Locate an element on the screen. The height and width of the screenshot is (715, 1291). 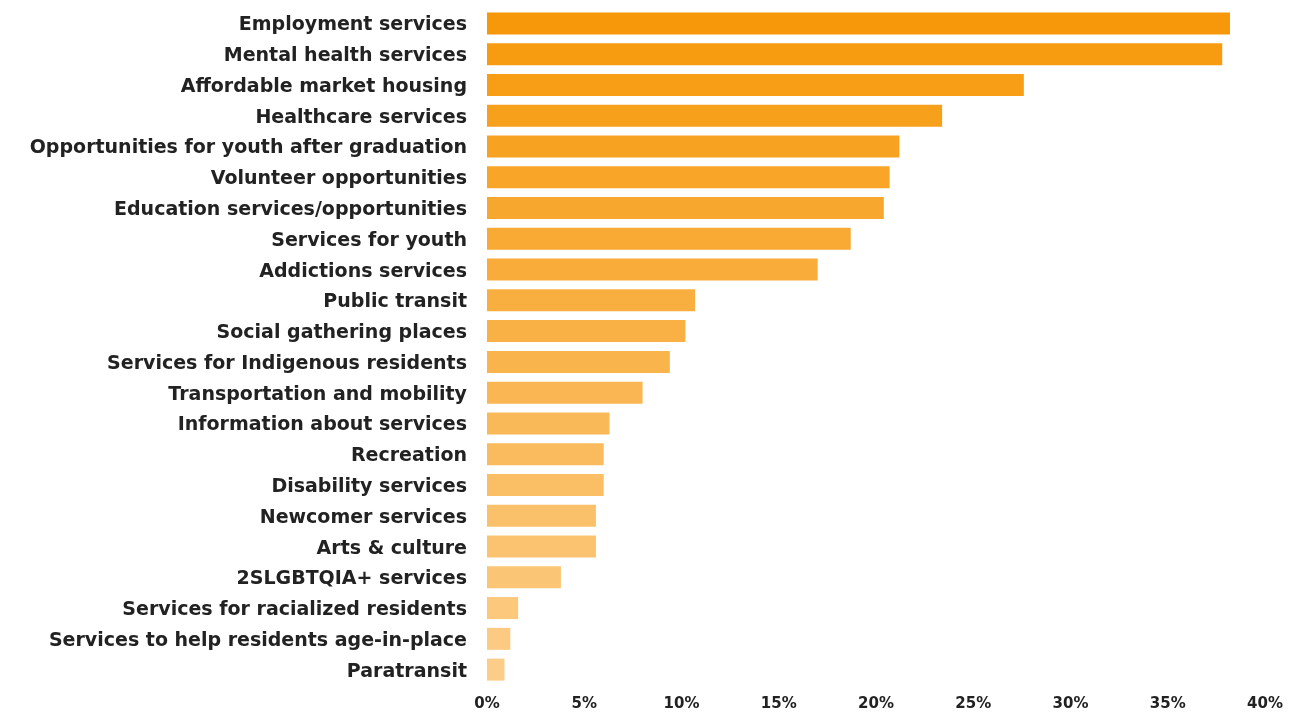
x-tick-label: 30% is located at coordinates (1070, 702).